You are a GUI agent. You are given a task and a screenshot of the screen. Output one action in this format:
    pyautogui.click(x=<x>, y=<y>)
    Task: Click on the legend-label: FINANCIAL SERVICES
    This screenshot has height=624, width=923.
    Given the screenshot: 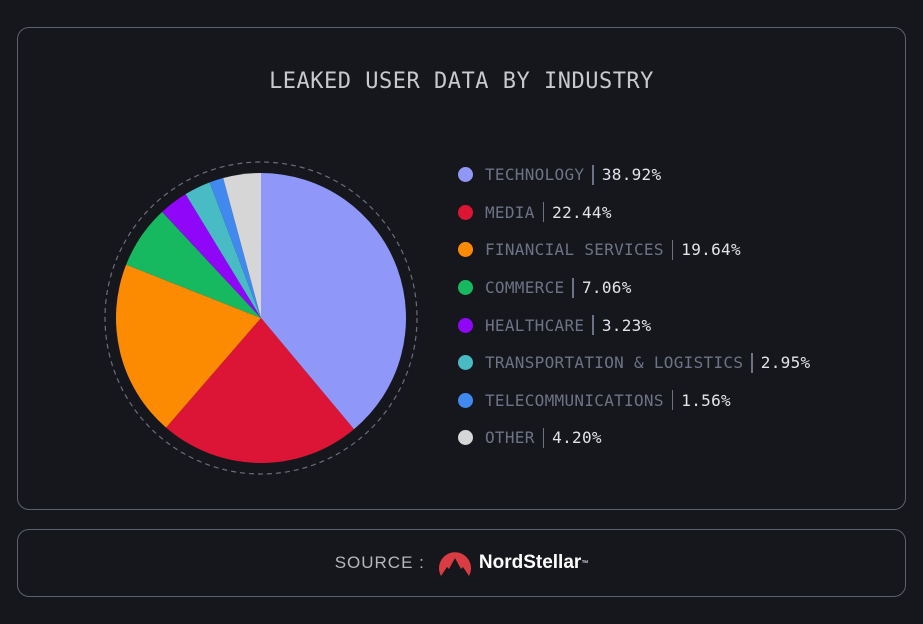 What is the action you would take?
    pyautogui.click(x=574, y=250)
    